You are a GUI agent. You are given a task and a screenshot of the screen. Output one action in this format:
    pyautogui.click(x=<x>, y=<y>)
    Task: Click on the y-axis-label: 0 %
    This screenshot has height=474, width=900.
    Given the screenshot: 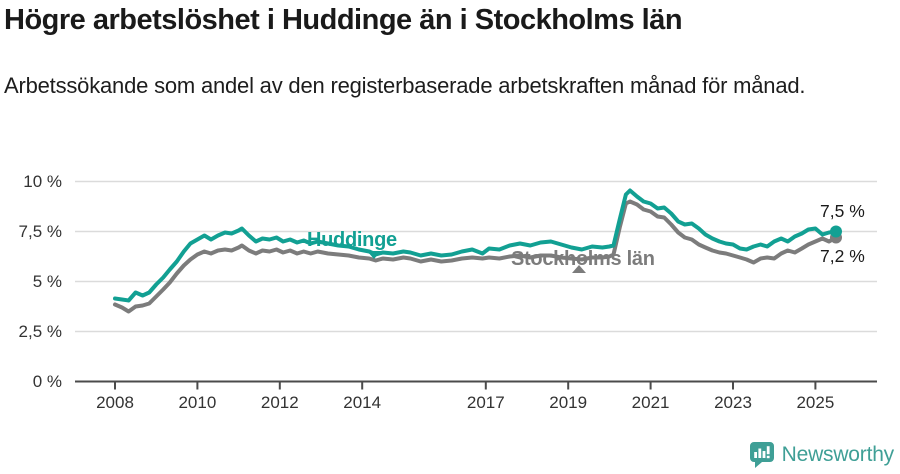 What is the action you would take?
    pyautogui.click(x=47, y=381)
    